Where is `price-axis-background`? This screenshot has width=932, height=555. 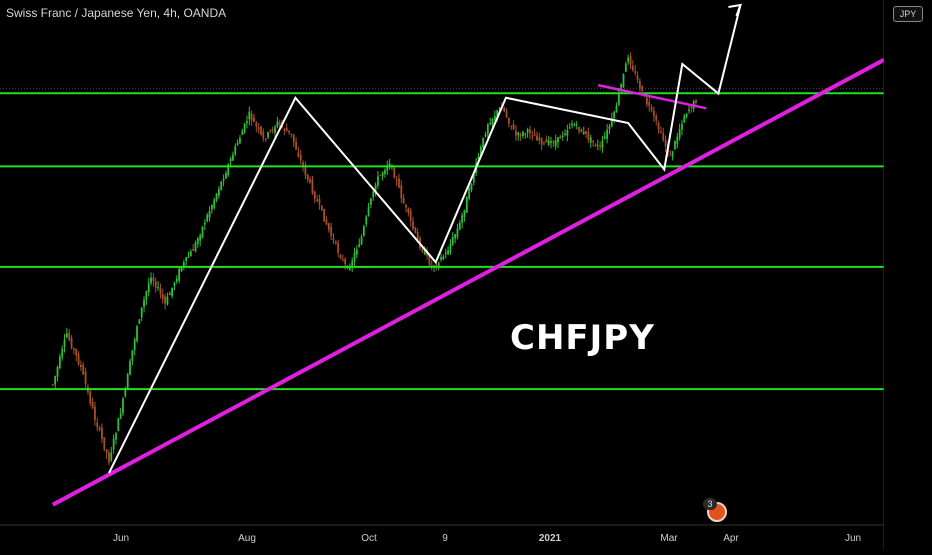 price-axis-background is located at coordinates (908, 275).